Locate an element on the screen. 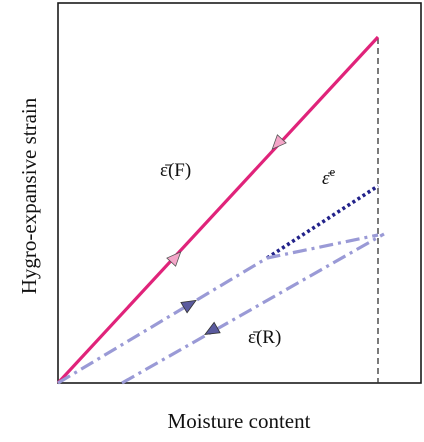 Image resolution: width=424 pixels, height=442 pixels. free-arrow-up is located at coordinates (174, 259).